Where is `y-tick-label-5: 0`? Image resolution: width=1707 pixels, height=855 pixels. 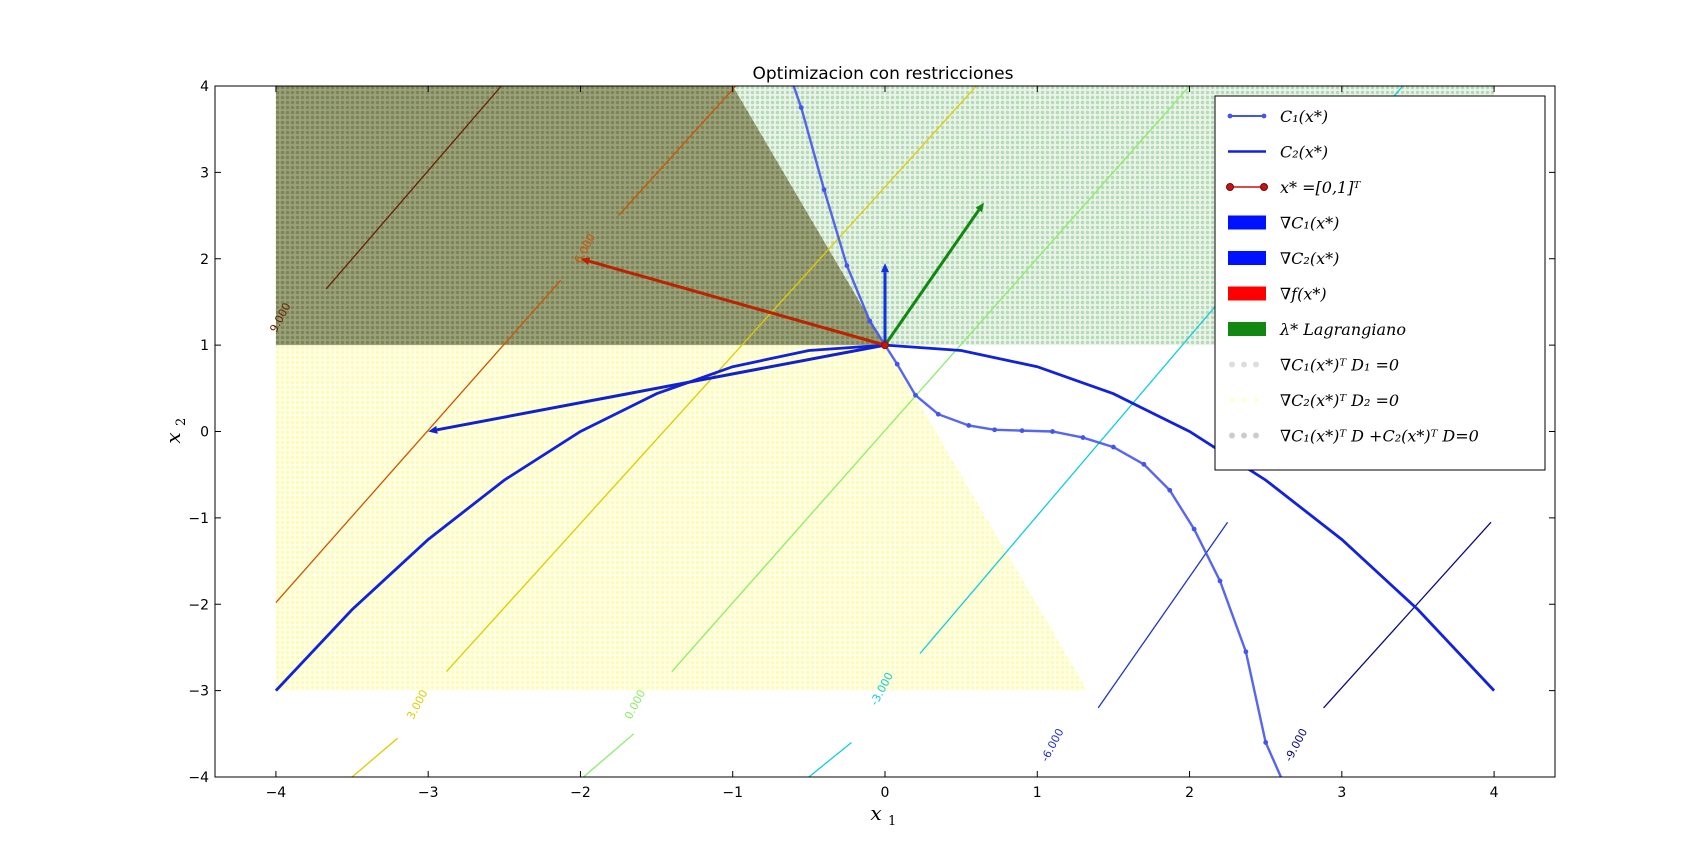
y-tick-label-5: 0 is located at coordinates (204, 433).